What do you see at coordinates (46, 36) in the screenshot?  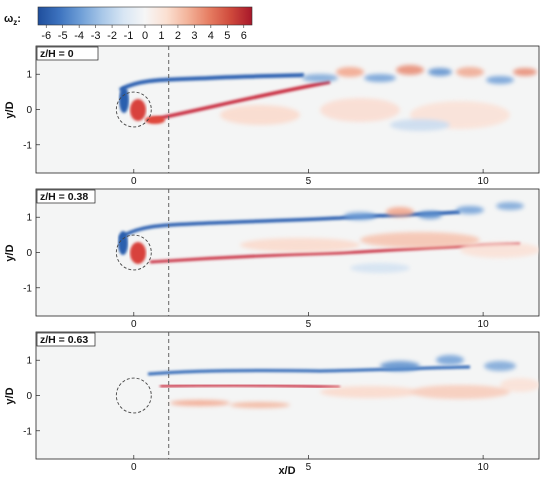 I see `colorbar-tick-label: -6` at bounding box center [46, 36].